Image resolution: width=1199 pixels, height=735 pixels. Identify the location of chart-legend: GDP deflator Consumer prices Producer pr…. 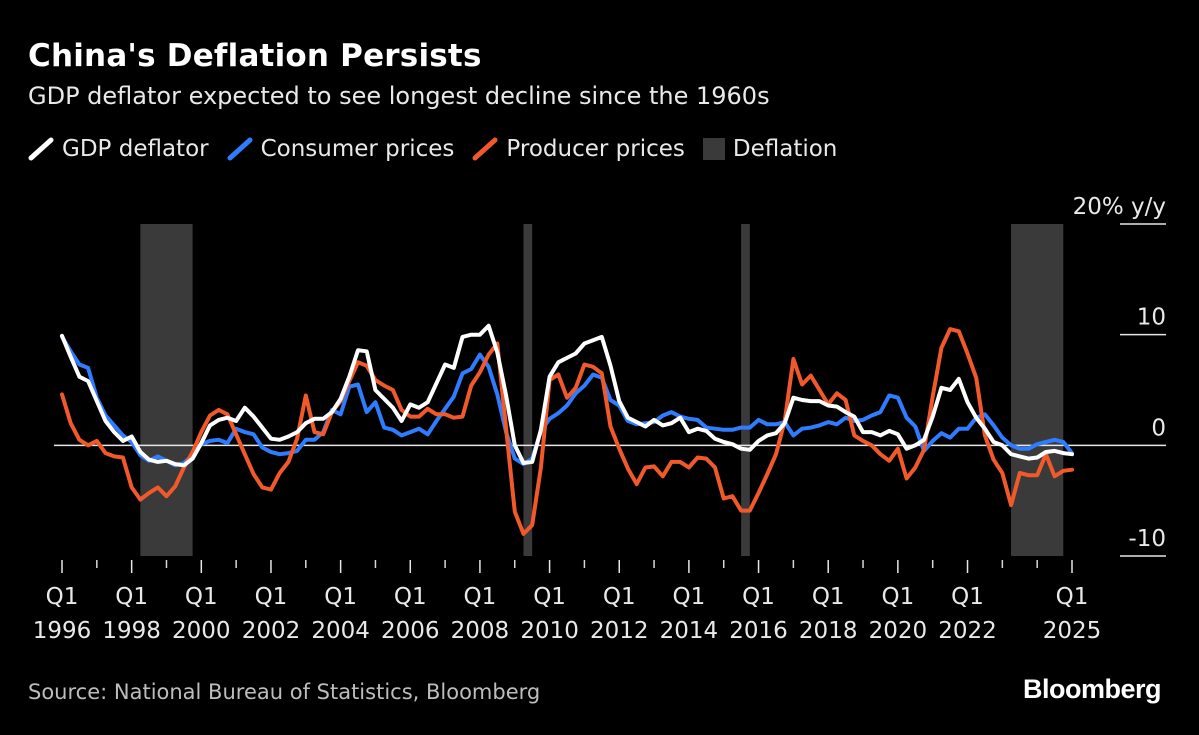
(441, 149).